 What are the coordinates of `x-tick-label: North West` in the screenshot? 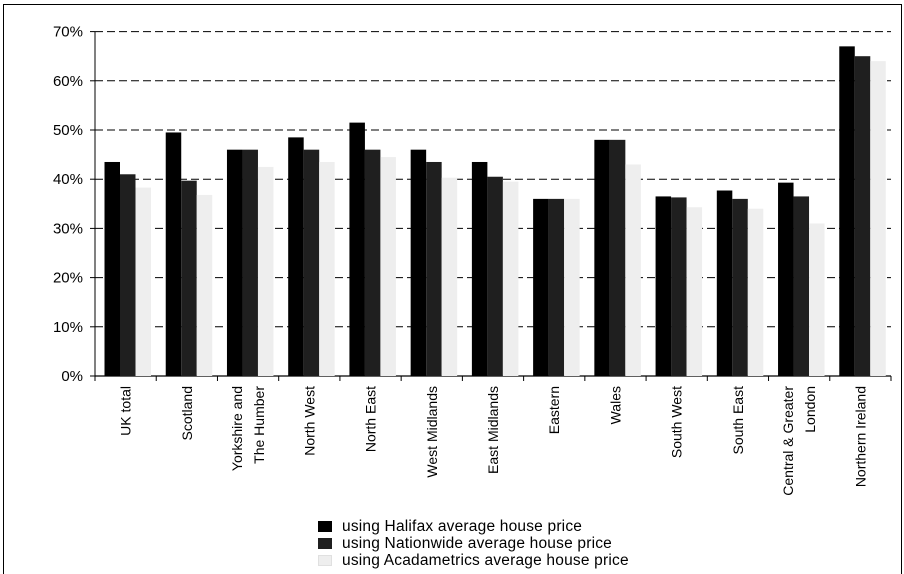 It's located at (309, 421).